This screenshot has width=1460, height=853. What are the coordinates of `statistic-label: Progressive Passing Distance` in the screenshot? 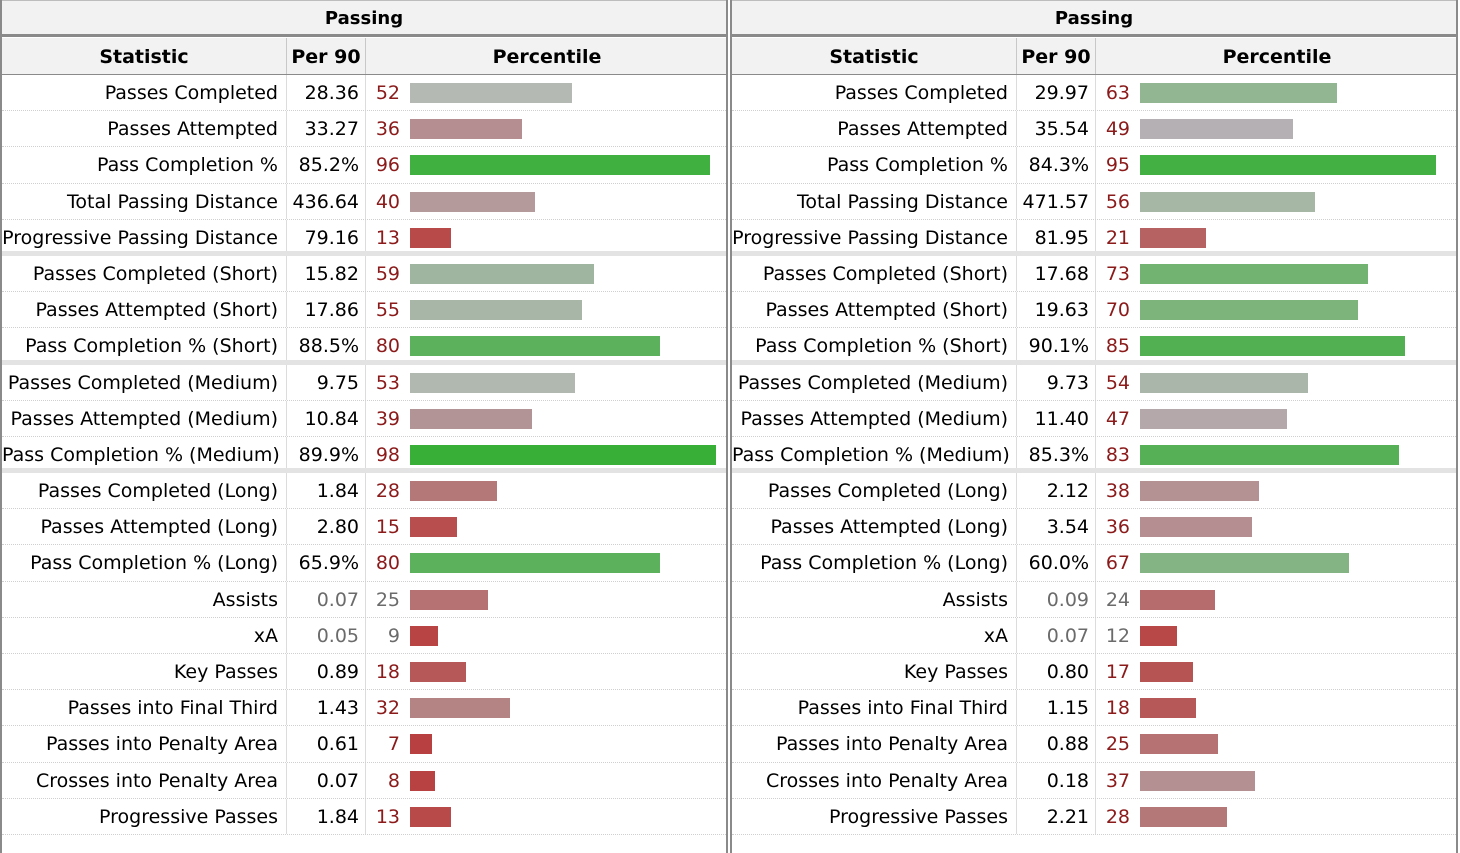 It's located at (874, 235).